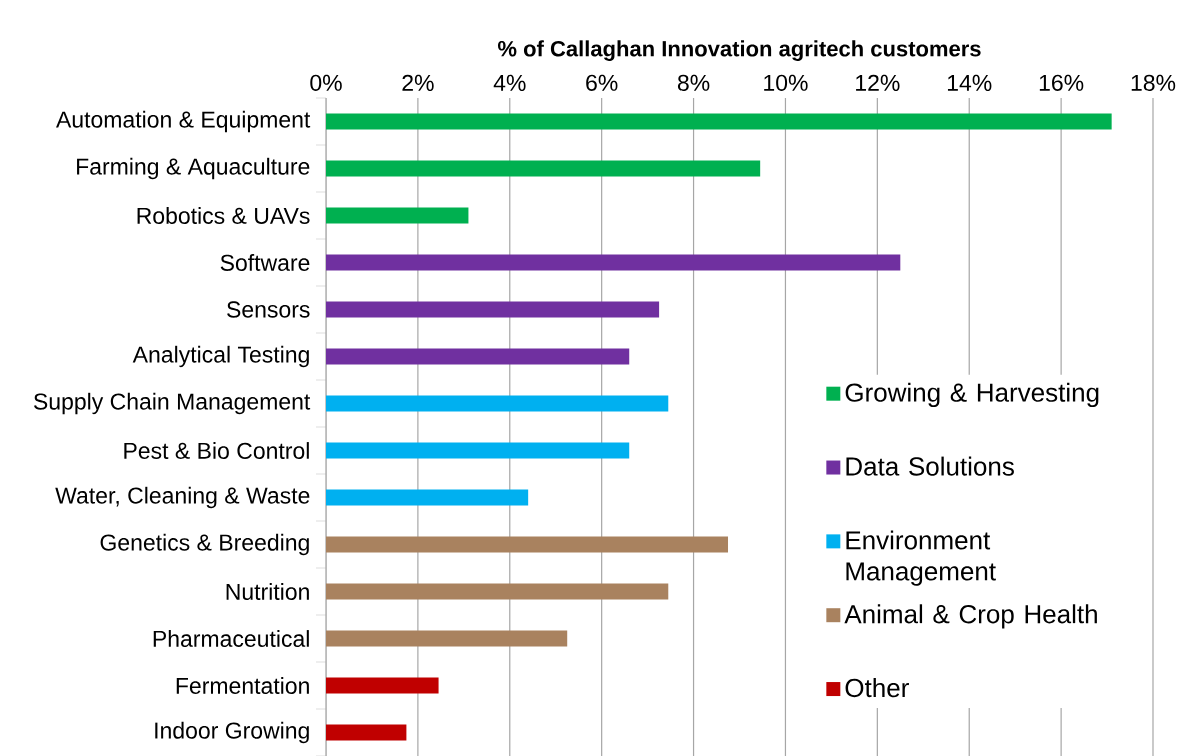  I want to click on y-tick-label: Robotics & UAVs, so click(223, 215).